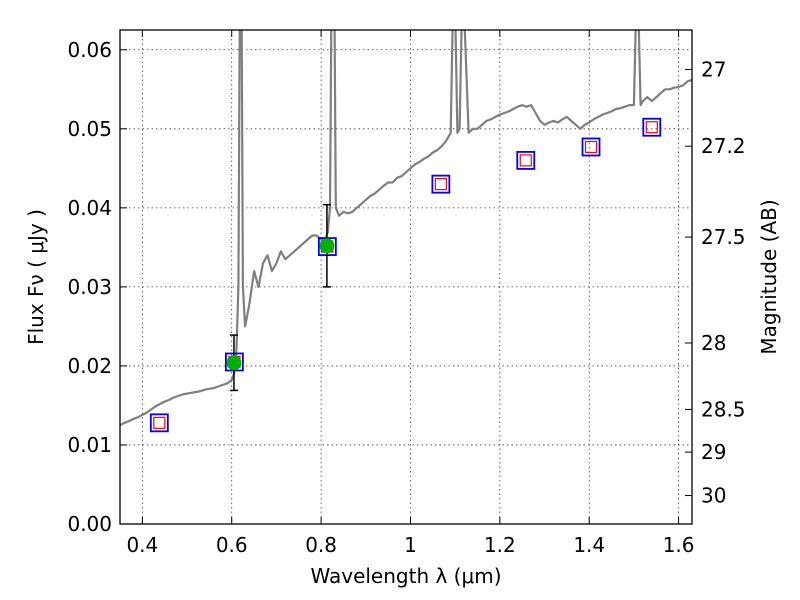 The width and height of the screenshot is (800, 600). What do you see at coordinates (405, 576) in the screenshot?
I see `x-axis-label: Wavelength λ (μm)` at bounding box center [405, 576].